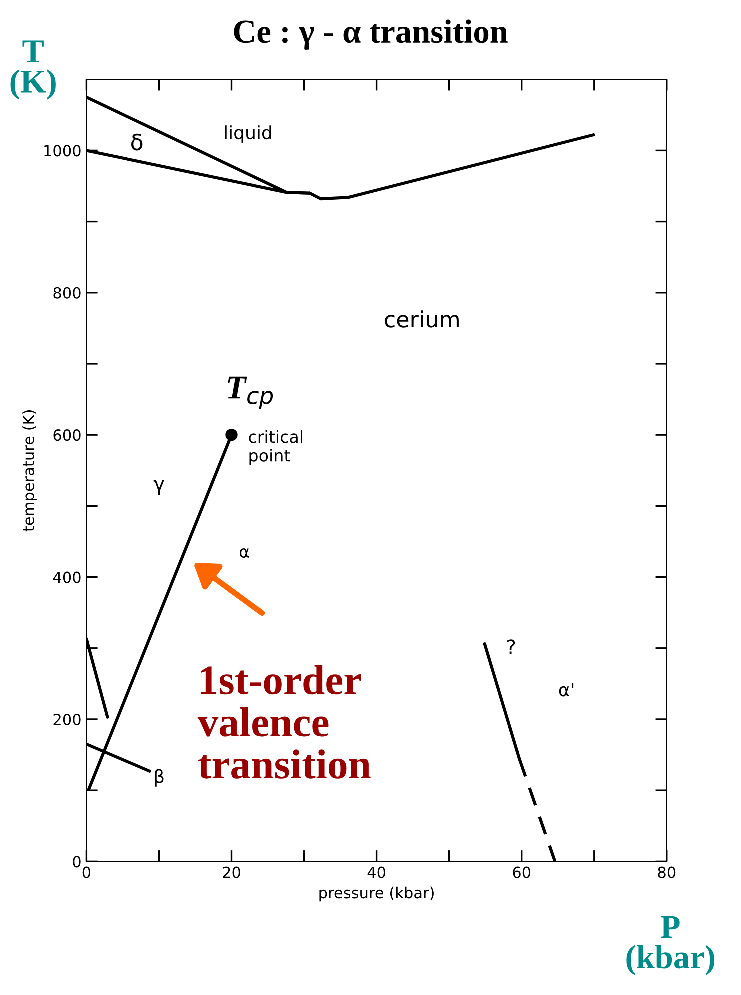  I want to click on annotation: α, so click(245, 553).